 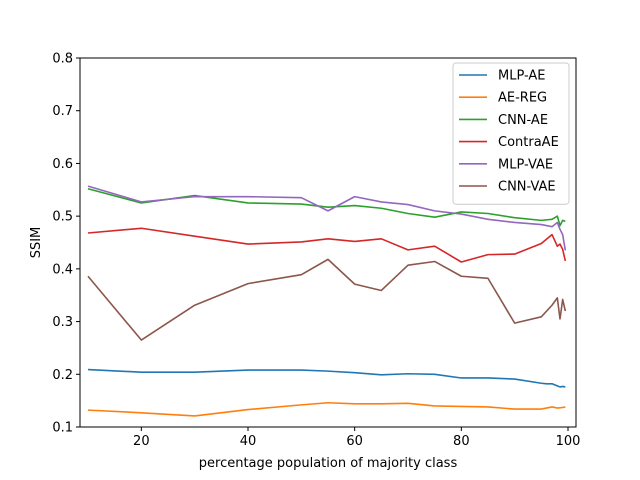 I want to click on x-tick-label: 100, so click(x=568, y=441).